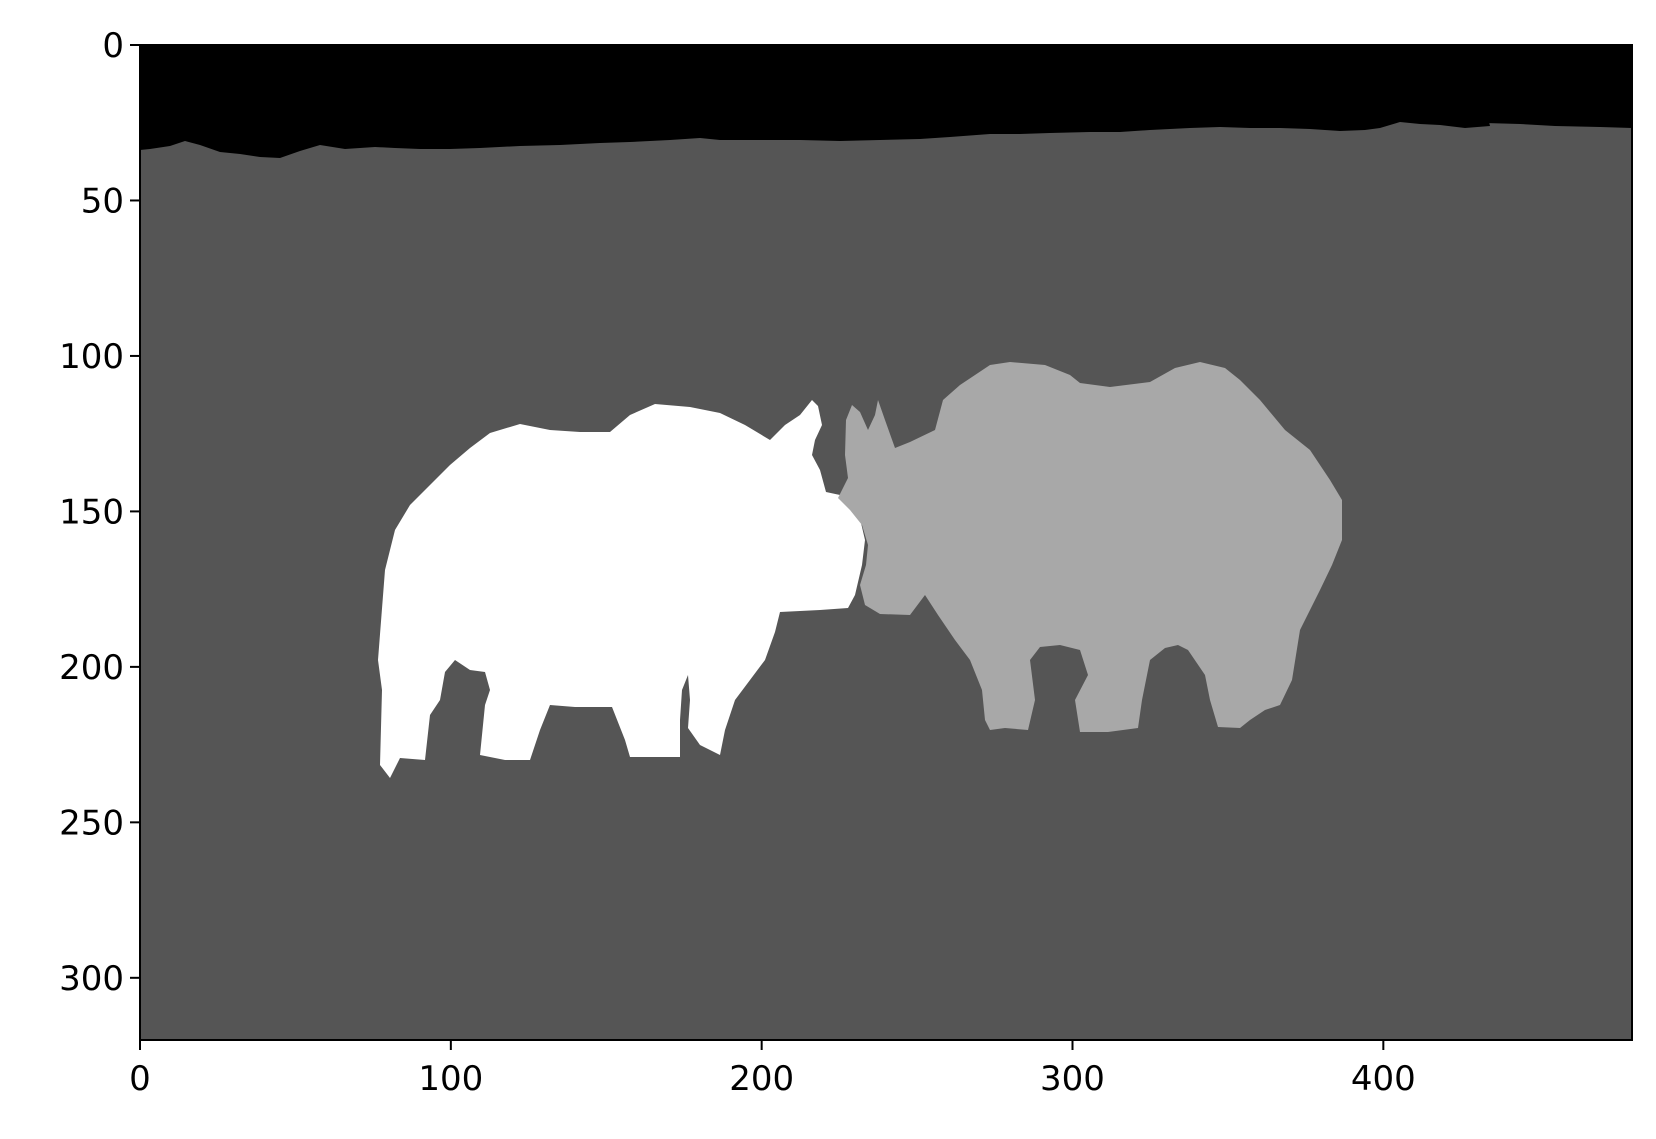 This screenshot has height=1139, width=1656. Describe the element at coordinates (91, 823) in the screenshot. I see `y-tick-label: 250` at that location.